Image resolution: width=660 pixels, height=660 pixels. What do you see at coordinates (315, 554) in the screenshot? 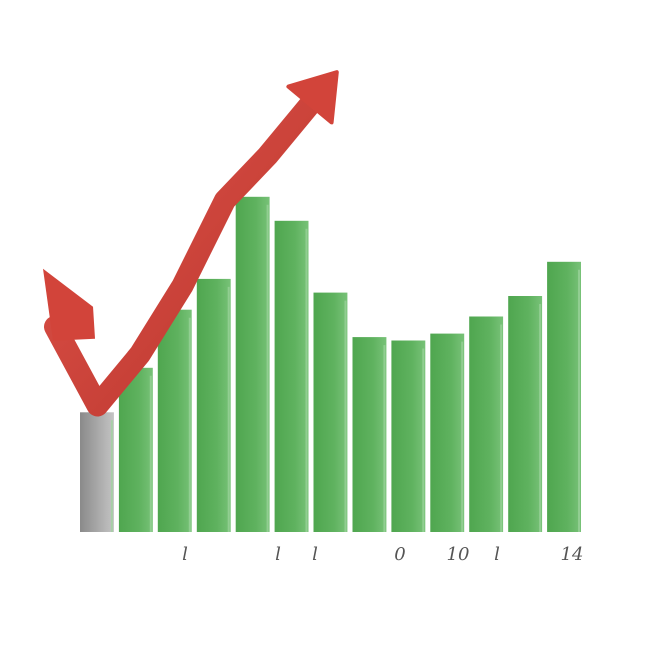
I see `x-tick-label-3: l` at bounding box center [315, 554].